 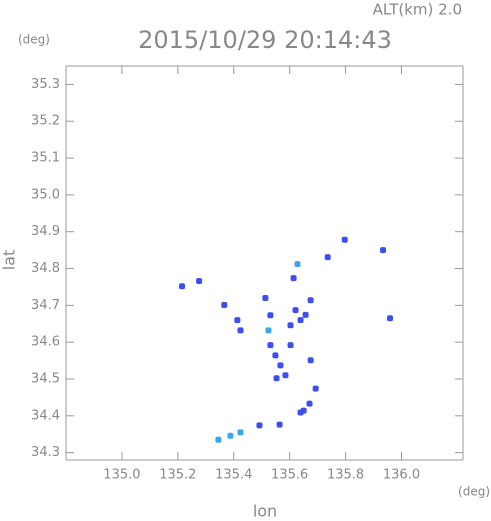 What do you see at coordinates (45, 194) in the screenshot?
I see `y-tick-label: 35.0` at bounding box center [45, 194].